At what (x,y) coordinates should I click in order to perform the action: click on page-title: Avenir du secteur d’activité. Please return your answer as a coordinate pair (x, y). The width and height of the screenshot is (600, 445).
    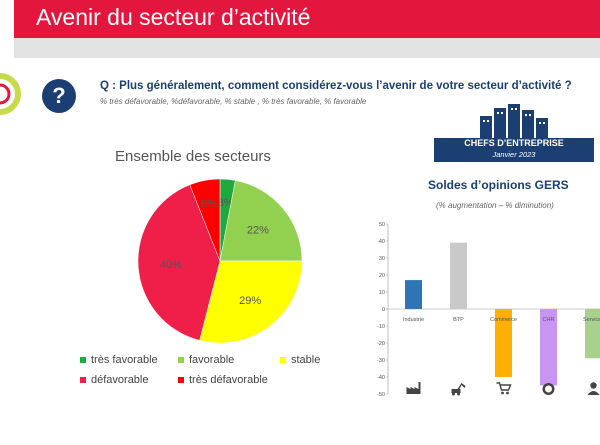
    Looking at the image, I should click on (173, 17).